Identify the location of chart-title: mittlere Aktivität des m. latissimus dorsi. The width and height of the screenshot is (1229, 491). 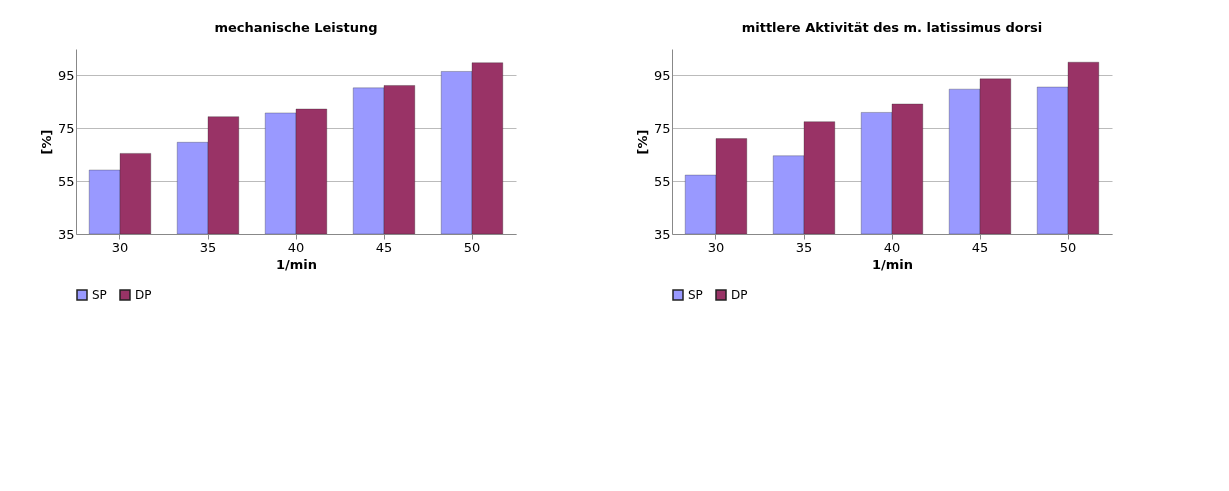
(892, 27).